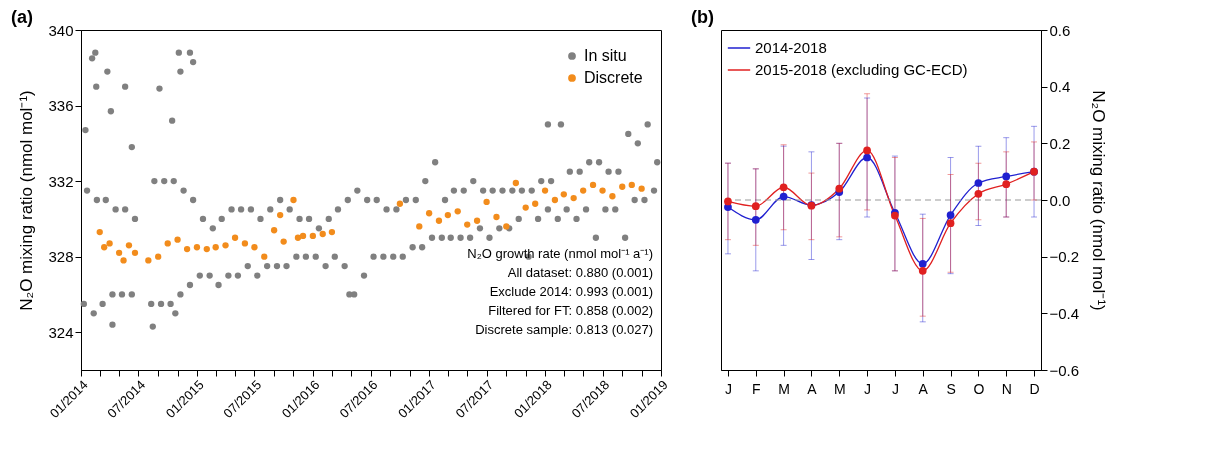  What do you see at coordinates (1064, 257) in the screenshot?
I see `y-tick-label: −0.2` at bounding box center [1064, 257].